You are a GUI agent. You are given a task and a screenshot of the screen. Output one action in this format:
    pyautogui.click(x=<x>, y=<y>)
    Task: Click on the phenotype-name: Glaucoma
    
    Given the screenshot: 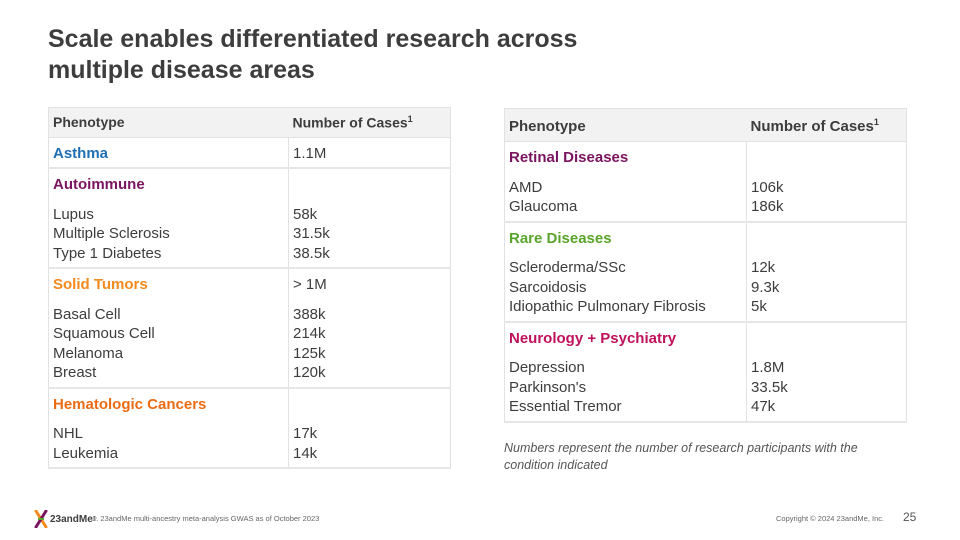 What is the action you would take?
    pyautogui.click(x=543, y=206)
    